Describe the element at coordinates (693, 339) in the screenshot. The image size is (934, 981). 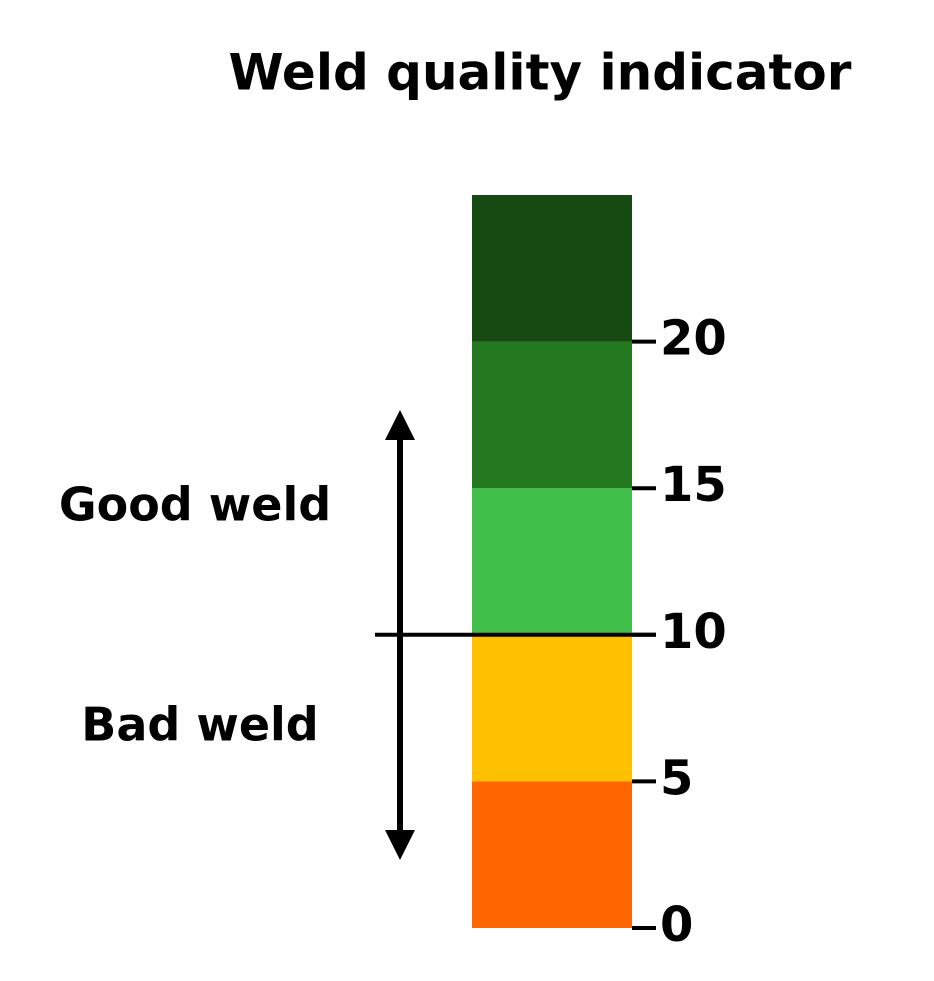
I see `tick-label: 20` at that location.